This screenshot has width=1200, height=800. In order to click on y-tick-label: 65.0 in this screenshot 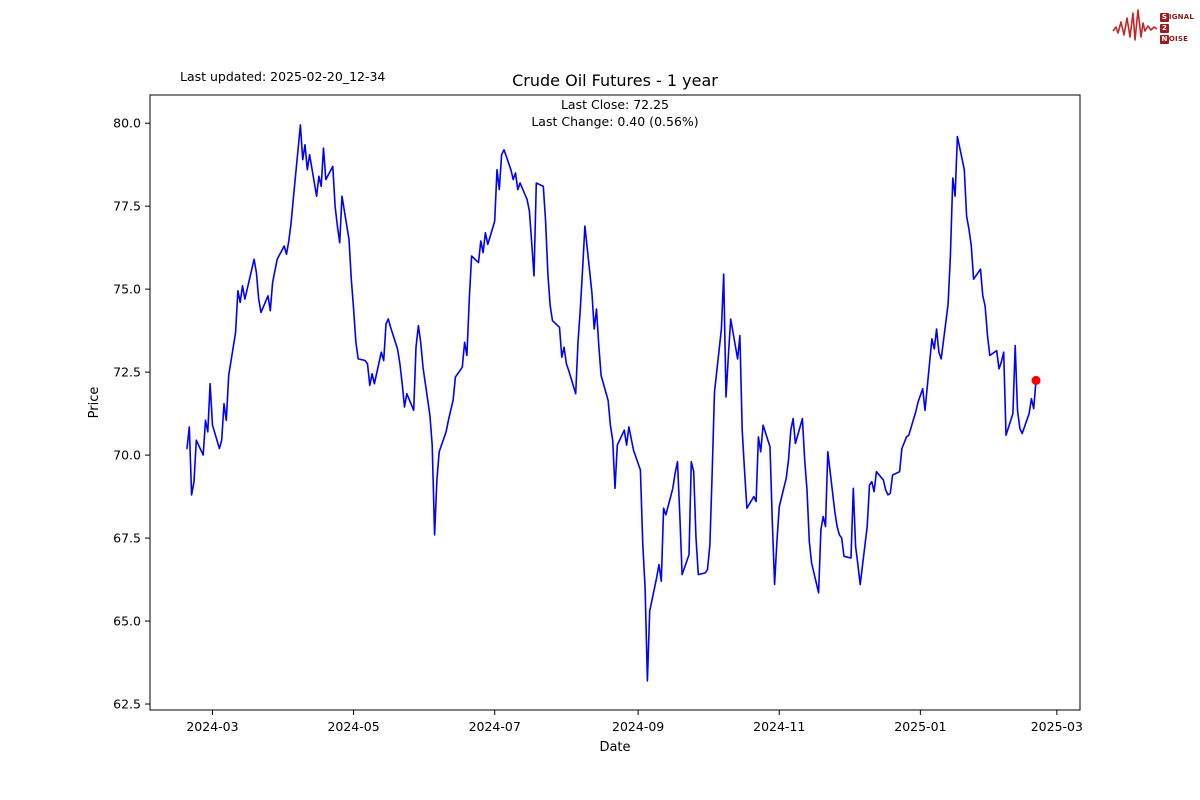, I will do `click(127, 621)`.